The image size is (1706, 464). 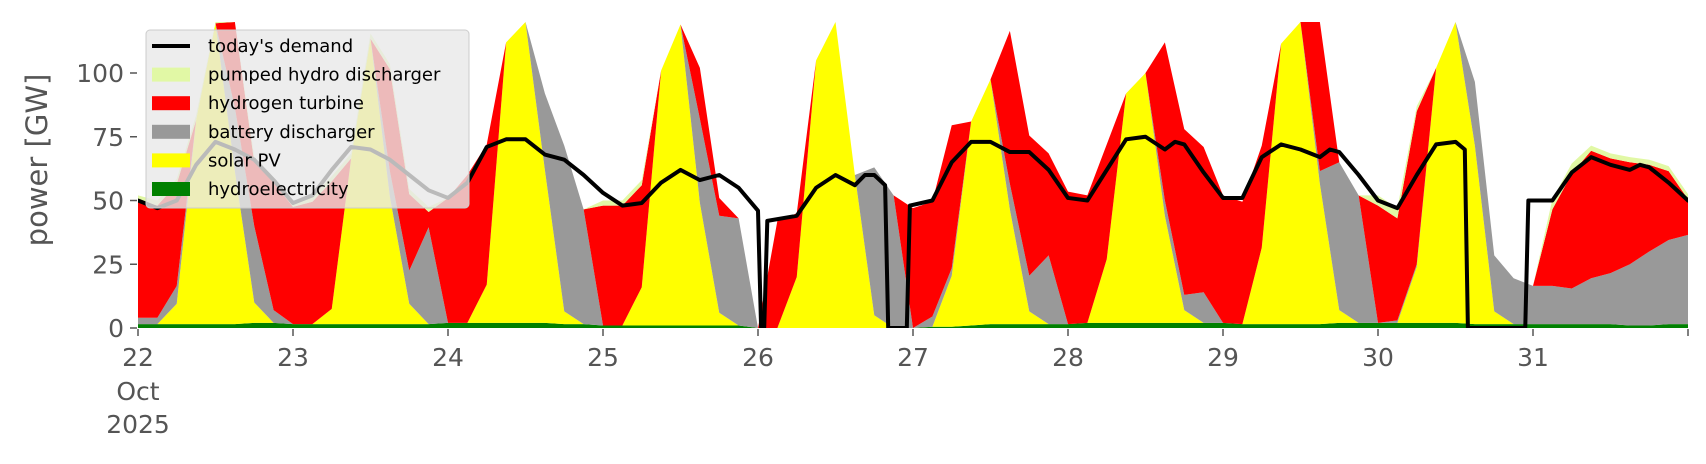 What do you see at coordinates (108, 137) in the screenshot?
I see `y-tick-label-75: 75` at bounding box center [108, 137].